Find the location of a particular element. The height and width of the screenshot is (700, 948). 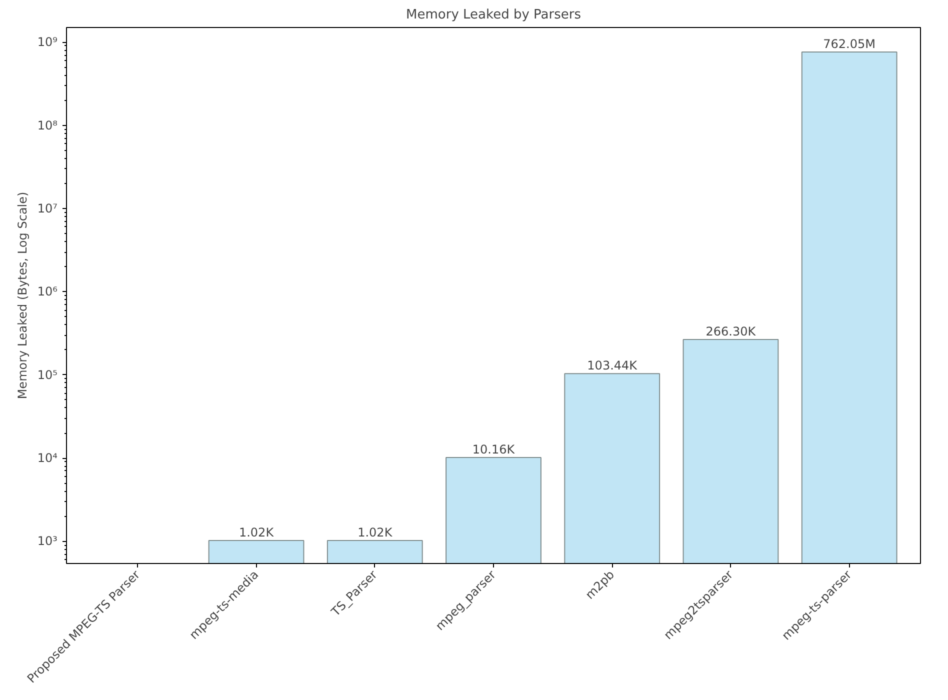

y-tick-label: 10⁵ is located at coordinates (47, 375).